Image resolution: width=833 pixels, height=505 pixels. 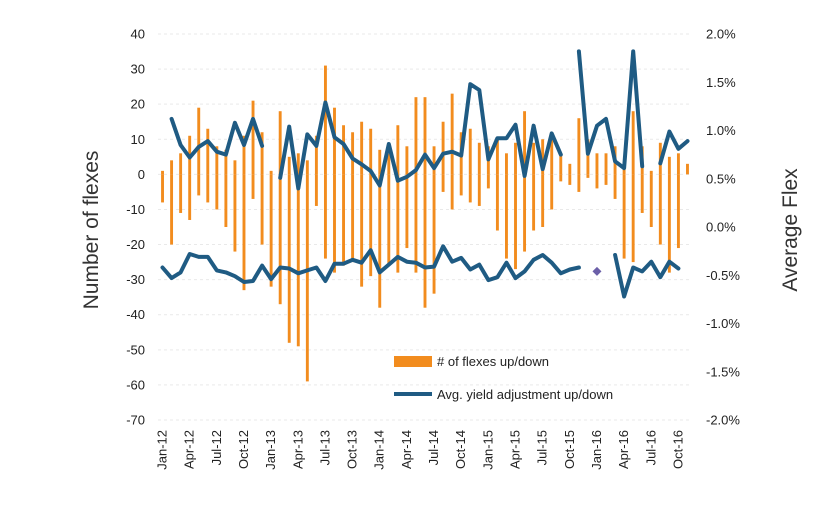 What do you see at coordinates (721, 178) in the screenshot?
I see `y2-tick-label: 0.5%` at bounding box center [721, 178].